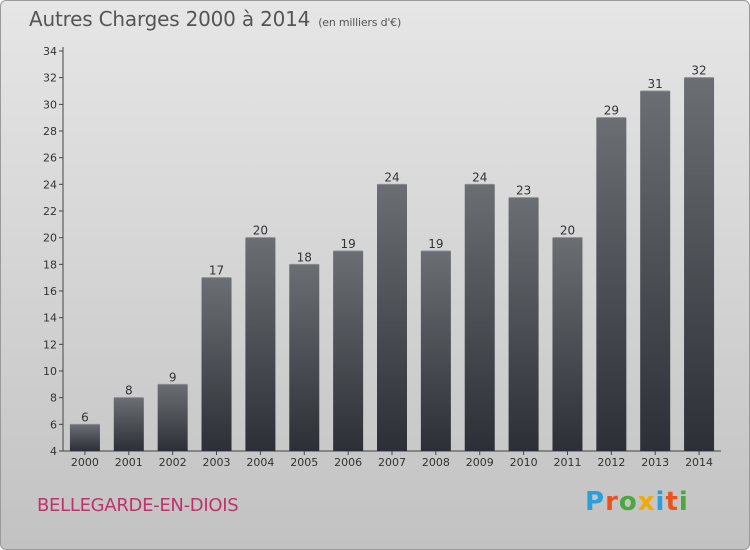 The height and width of the screenshot is (550, 750). What do you see at coordinates (50, 131) in the screenshot?
I see `y-tick-label: 28` at bounding box center [50, 131].